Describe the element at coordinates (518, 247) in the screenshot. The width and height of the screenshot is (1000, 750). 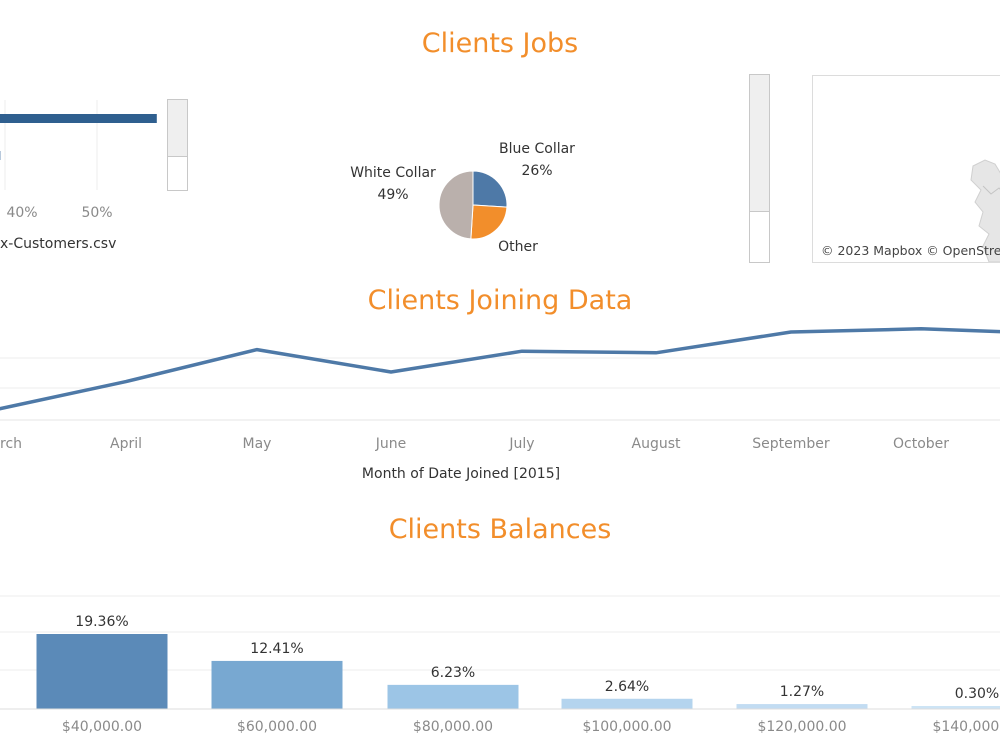
I see `pie-label-other: Other` at that location.